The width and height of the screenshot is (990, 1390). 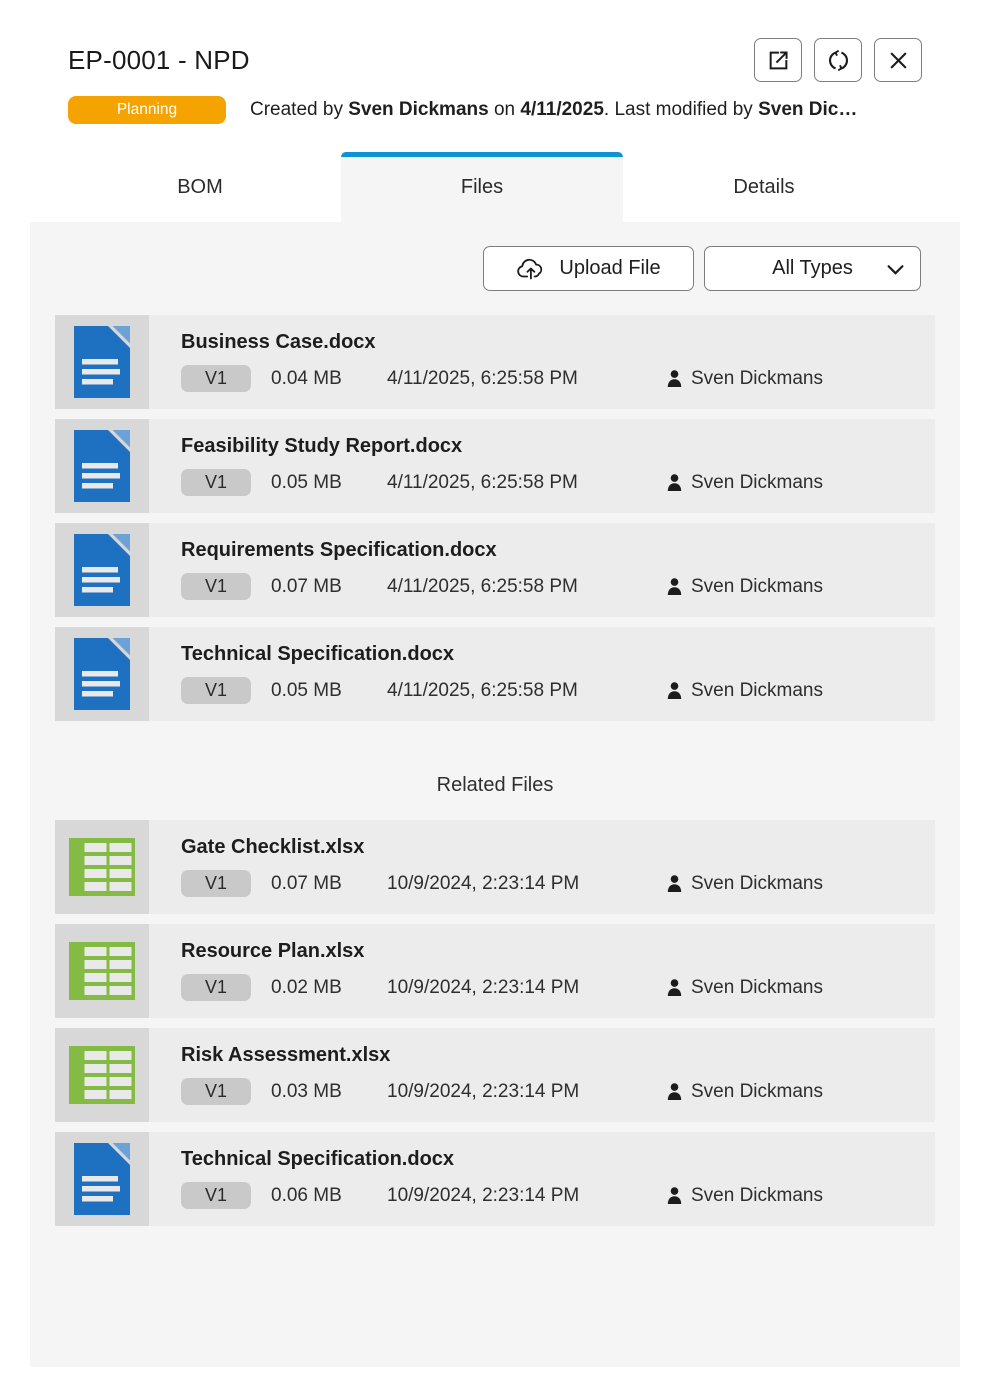 I want to click on file-name: Gate Checklist.xlsx, so click(x=273, y=847).